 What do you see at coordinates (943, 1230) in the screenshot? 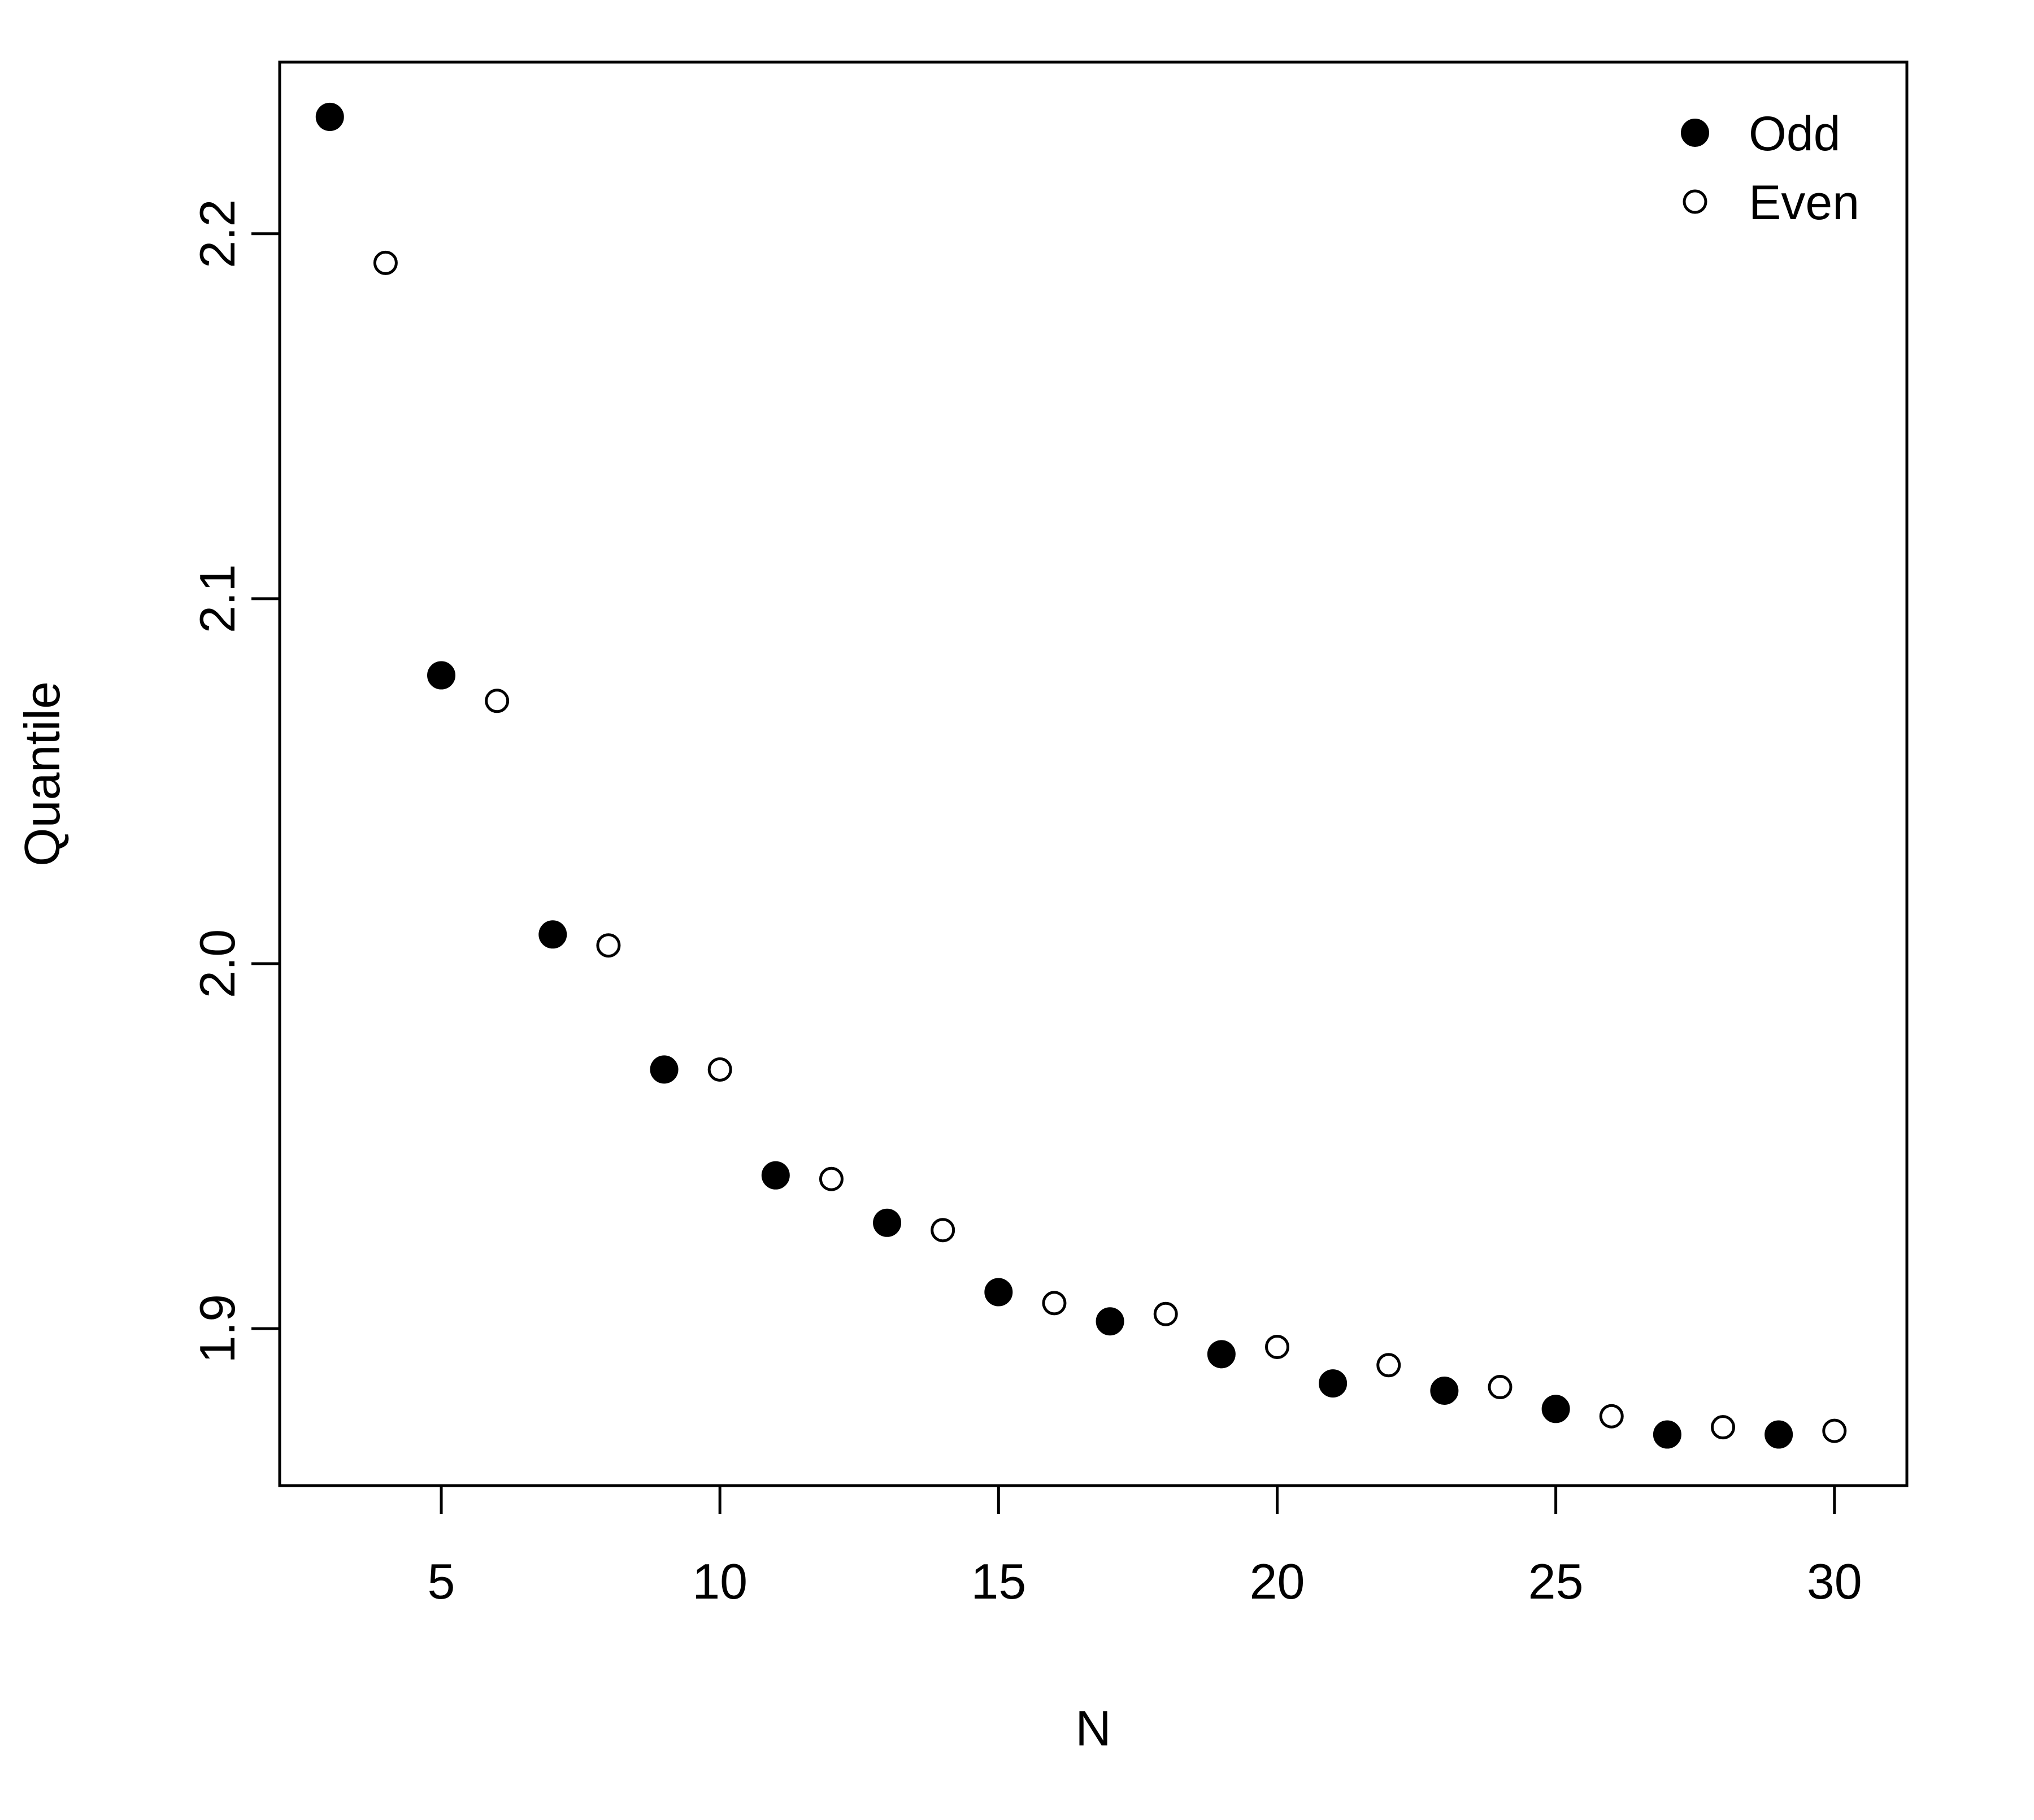
I see `point-even-n14` at bounding box center [943, 1230].